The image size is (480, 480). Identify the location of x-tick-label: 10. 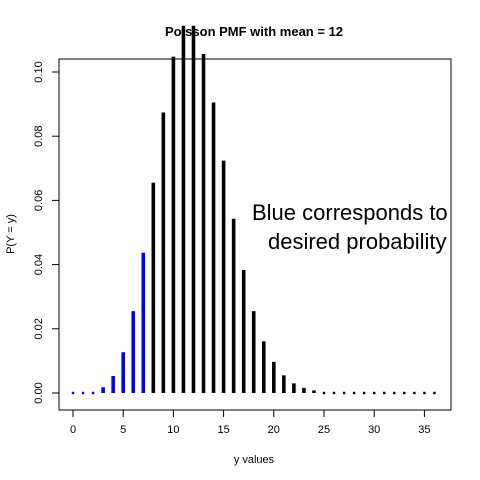
(173, 430).